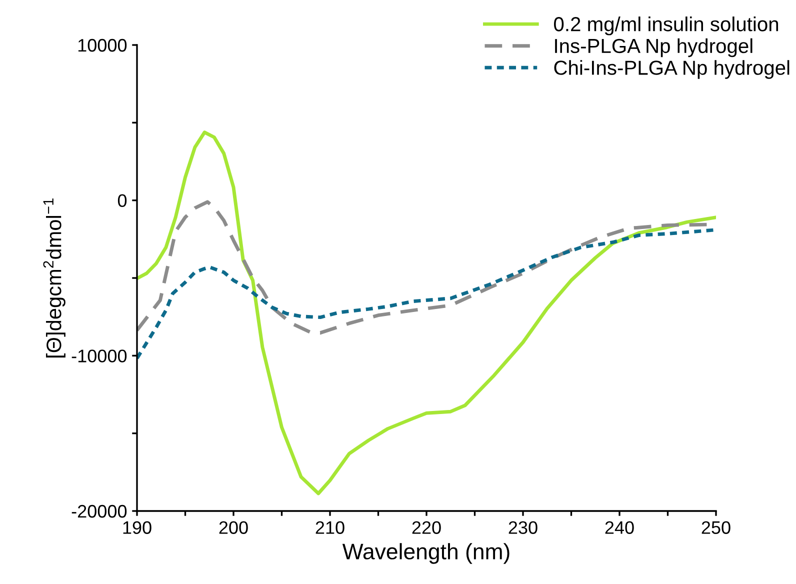  Describe the element at coordinates (666, 26) in the screenshot. I see `legend-label: 0.2 mg/ml insulin solution` at that location.